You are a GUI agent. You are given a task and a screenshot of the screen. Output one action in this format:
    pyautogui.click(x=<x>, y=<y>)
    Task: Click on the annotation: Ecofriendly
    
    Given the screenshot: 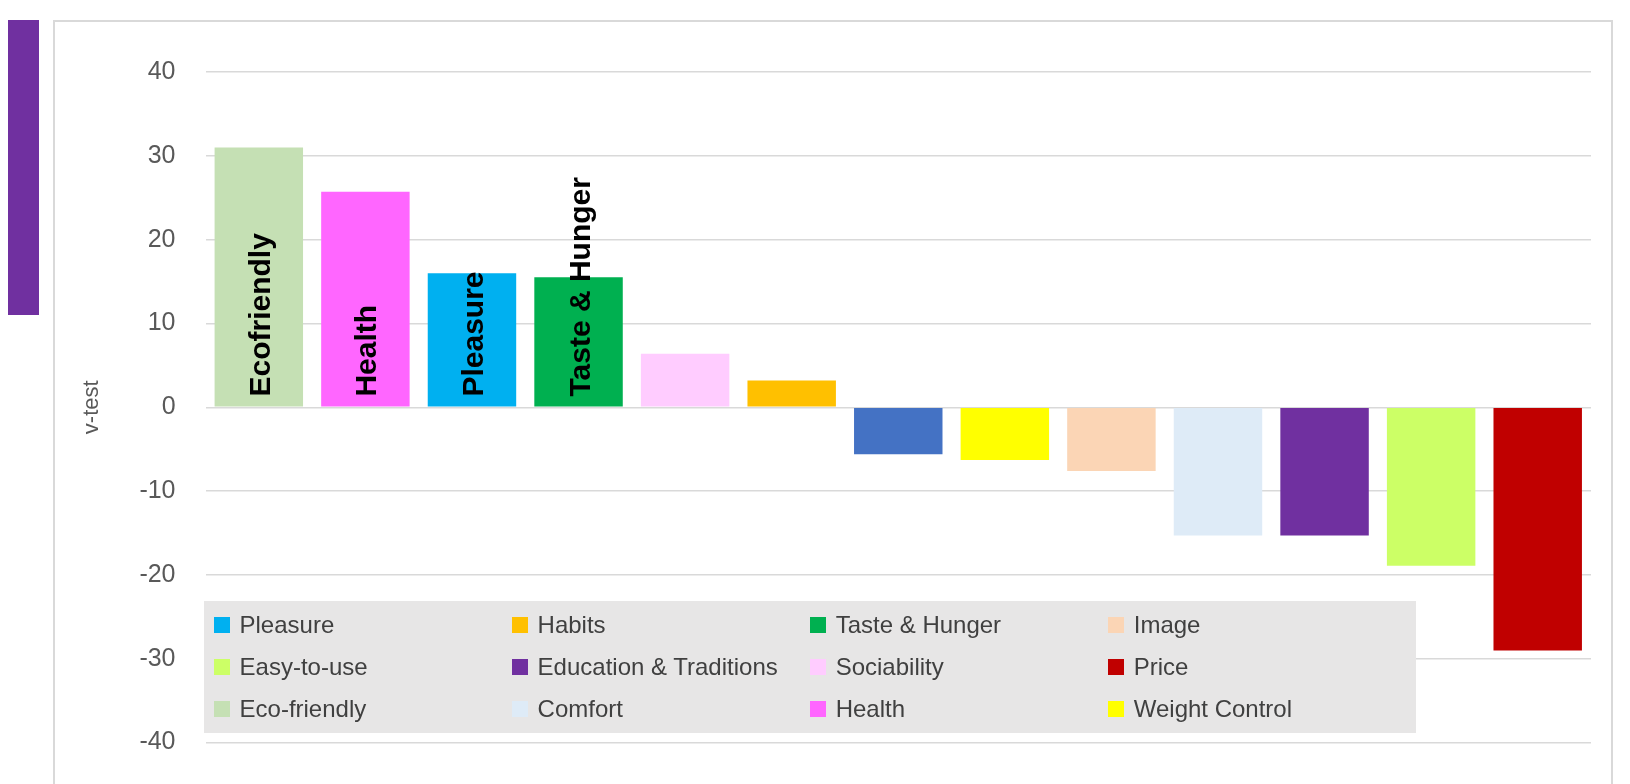 What is the action you would take?
    pyautogui.click(x=259, y=314)
    